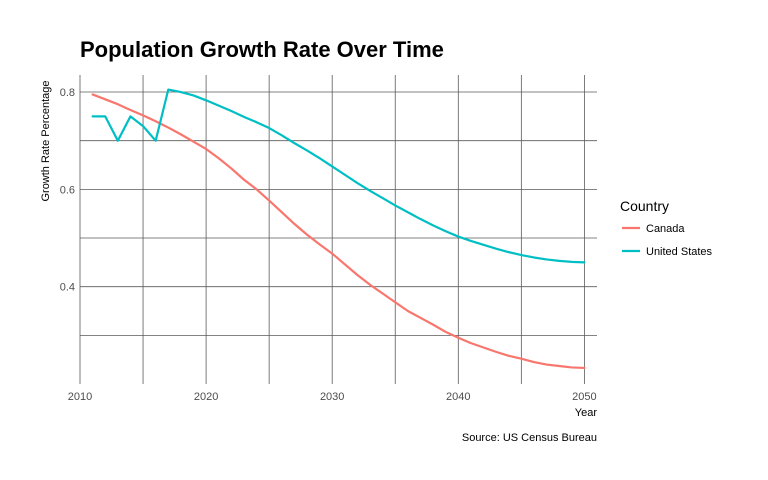 The height and width of the screenshot is (480, 768). Describe the element at coordinates (67, 288) in the screenshot. I see `y-tick-label: 0.4` at that location.